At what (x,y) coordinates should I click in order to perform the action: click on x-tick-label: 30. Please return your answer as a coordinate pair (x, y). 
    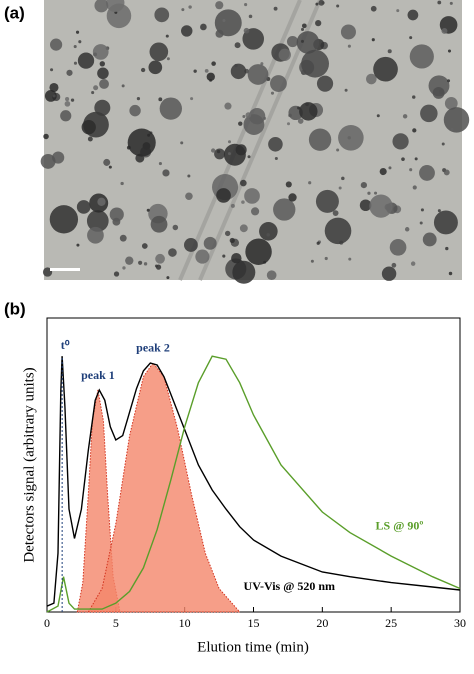
    Looking at the image, I should click on (460, 623).